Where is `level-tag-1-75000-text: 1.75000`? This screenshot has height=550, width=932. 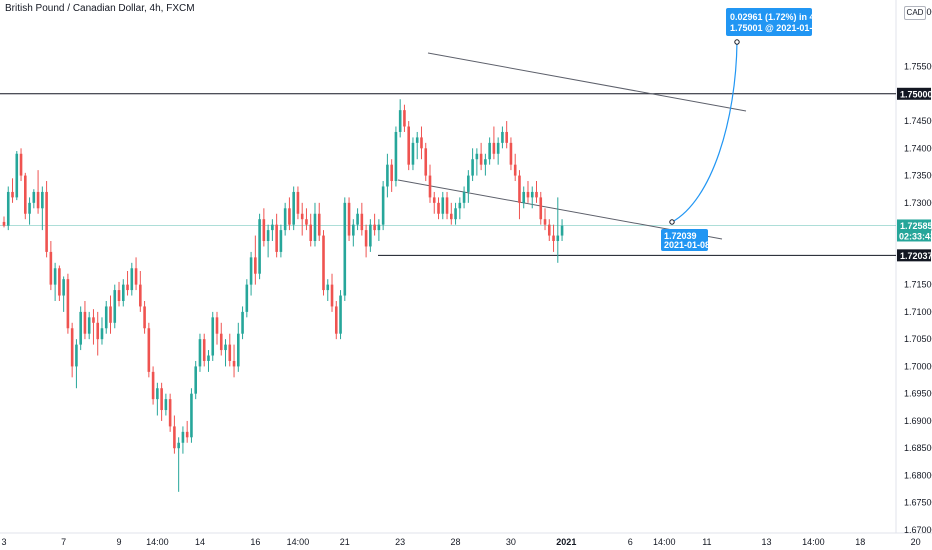
level-tag-1-75000-text: 1.75000 is located at coordinates (916, 94).